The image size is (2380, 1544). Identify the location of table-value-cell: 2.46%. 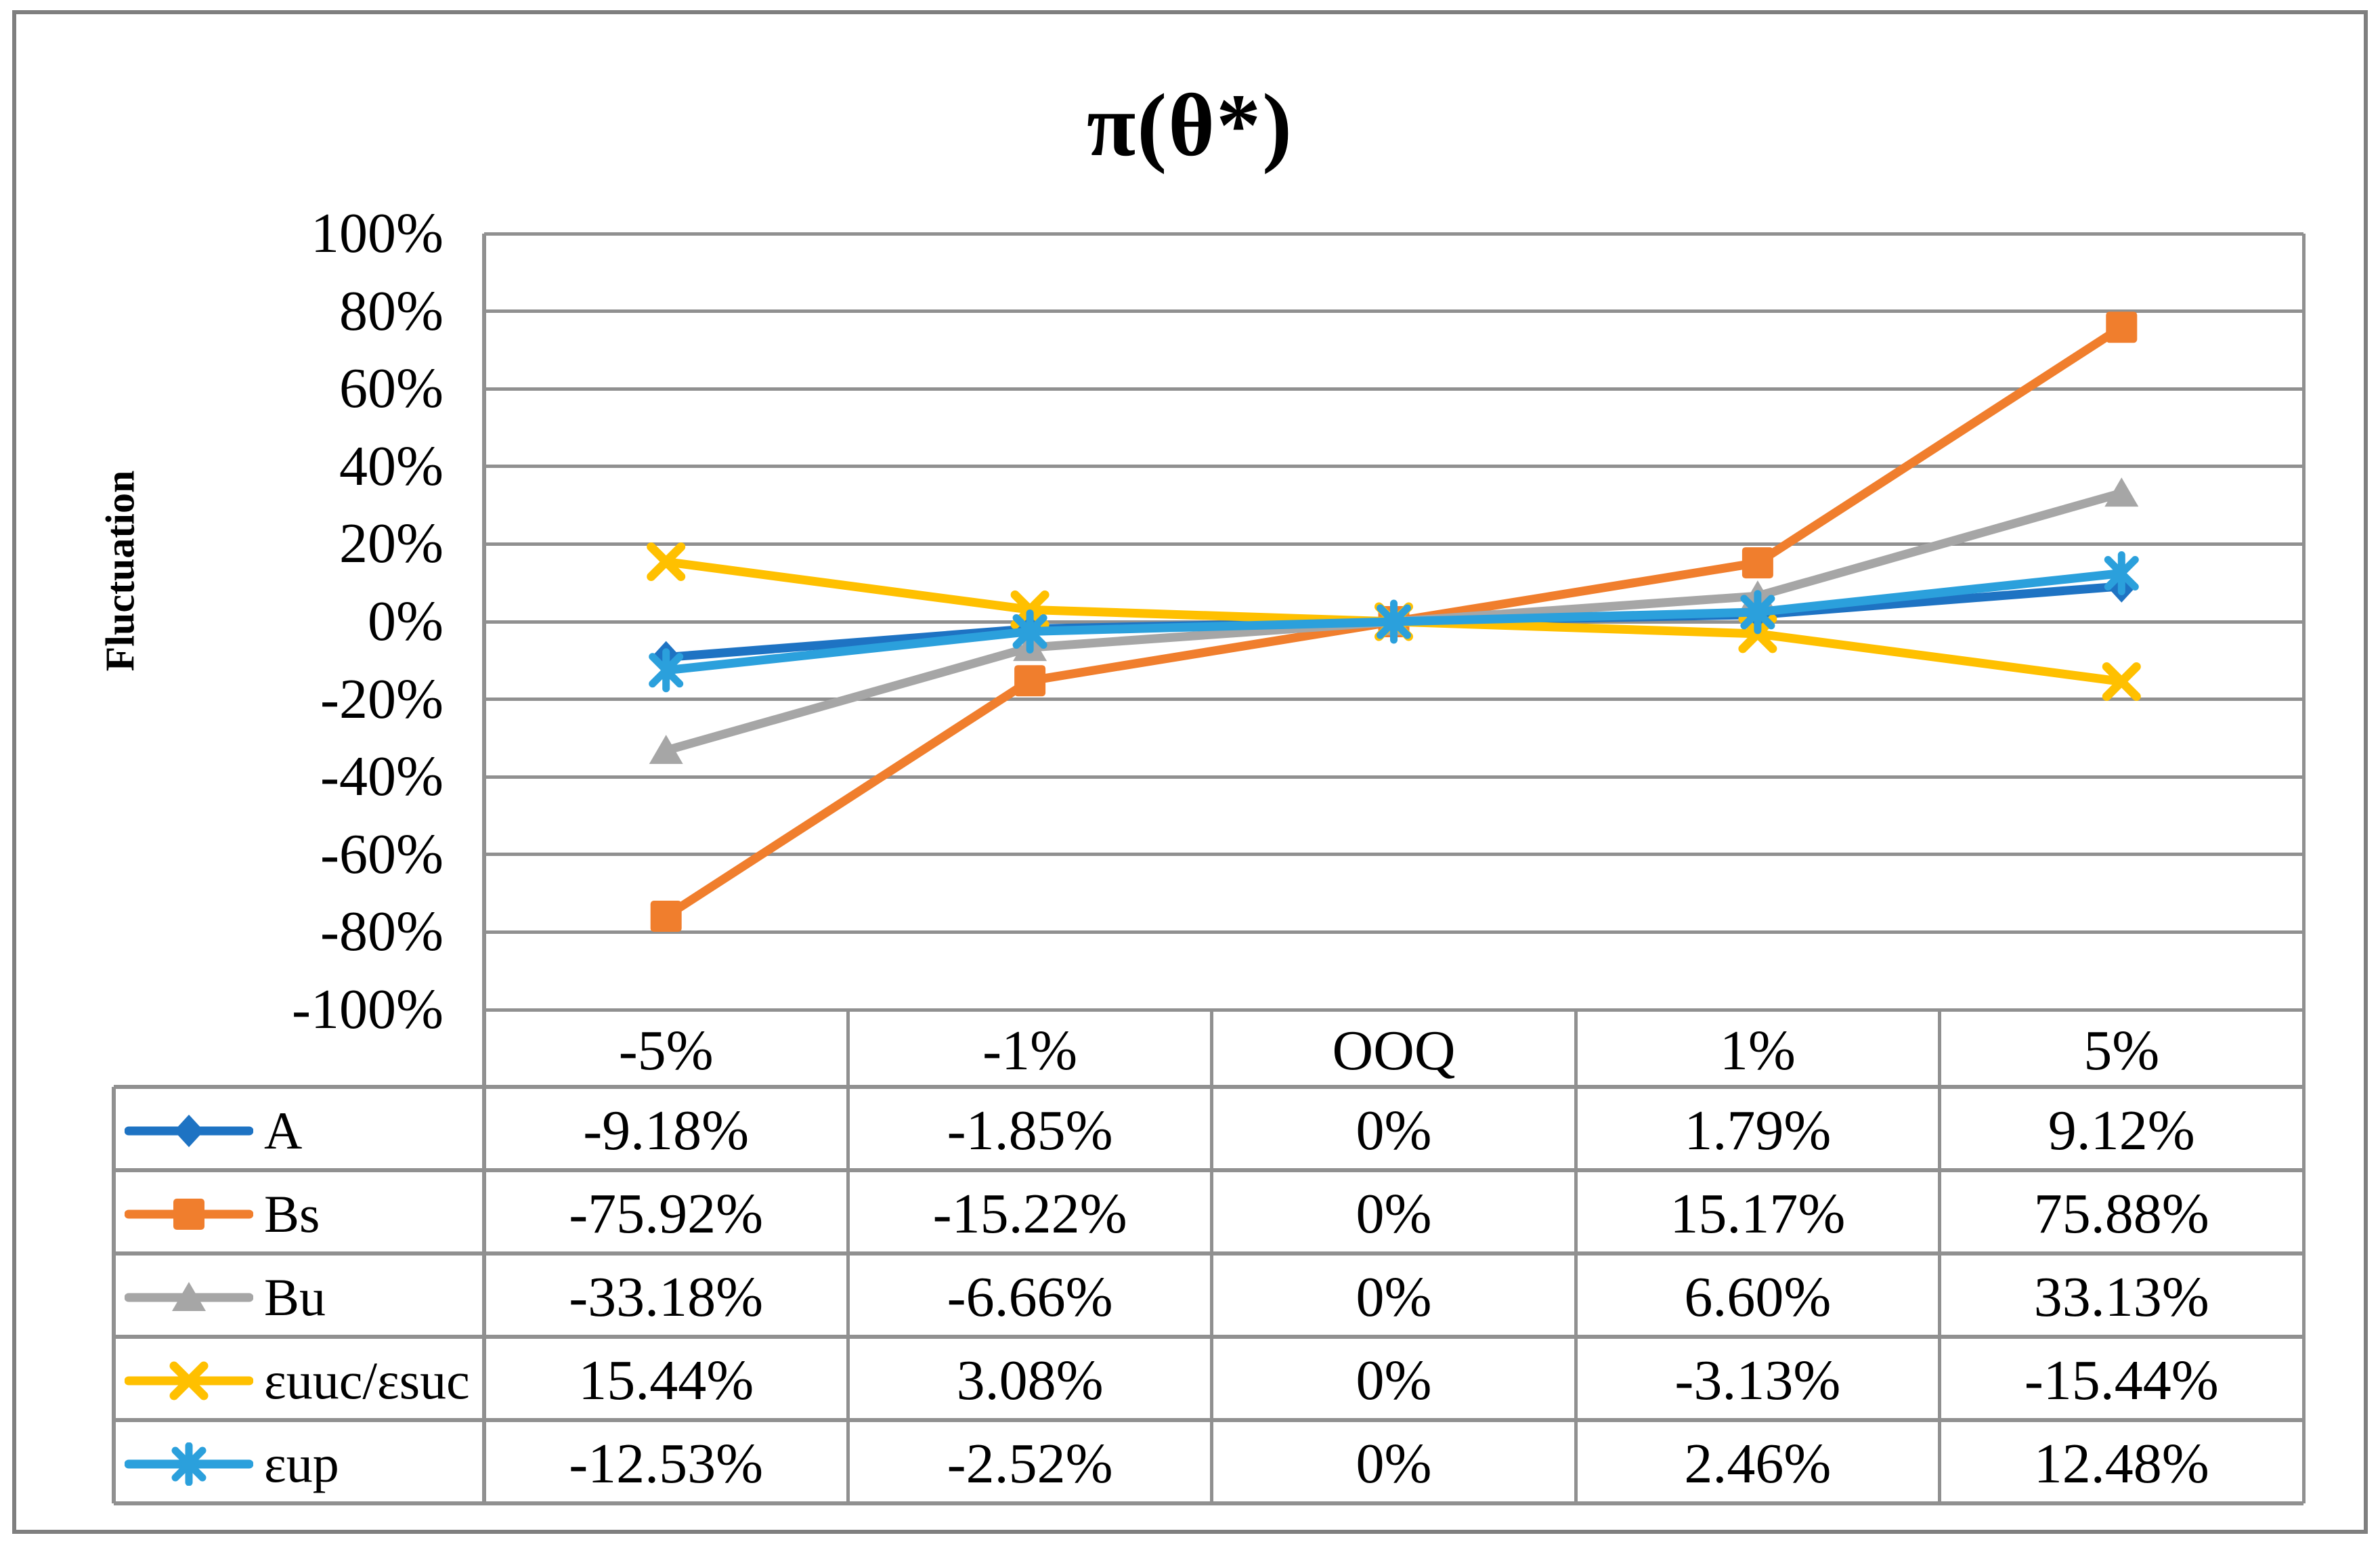
(1758, 1463).